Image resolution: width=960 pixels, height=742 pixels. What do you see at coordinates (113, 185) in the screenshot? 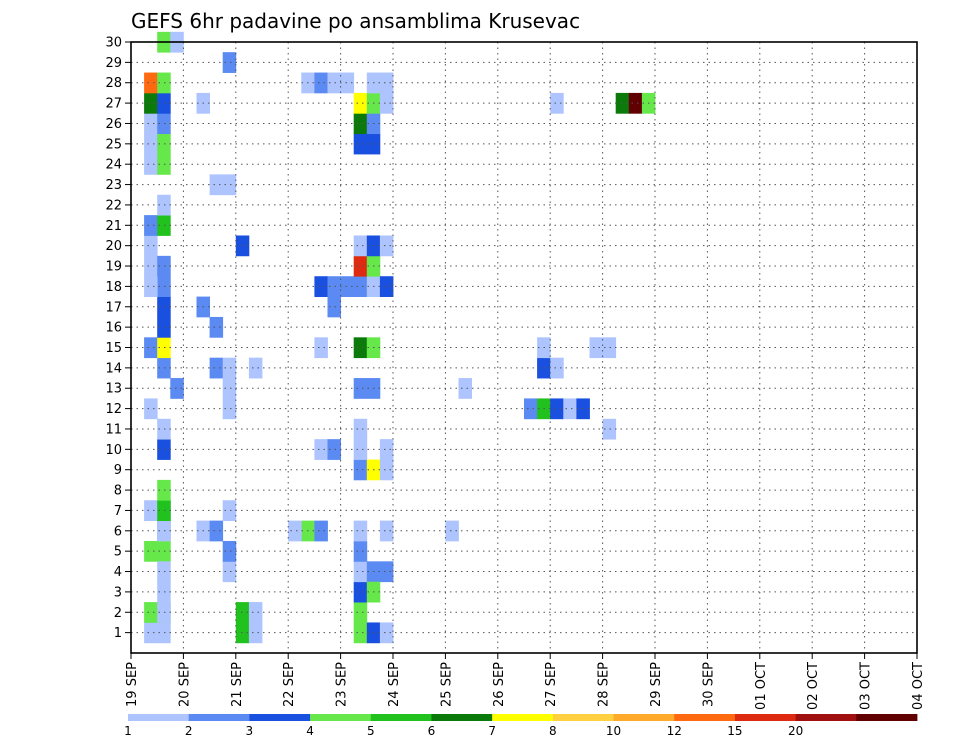
I see `y-tick-label-23: 23` at bounding box center [113, 185].